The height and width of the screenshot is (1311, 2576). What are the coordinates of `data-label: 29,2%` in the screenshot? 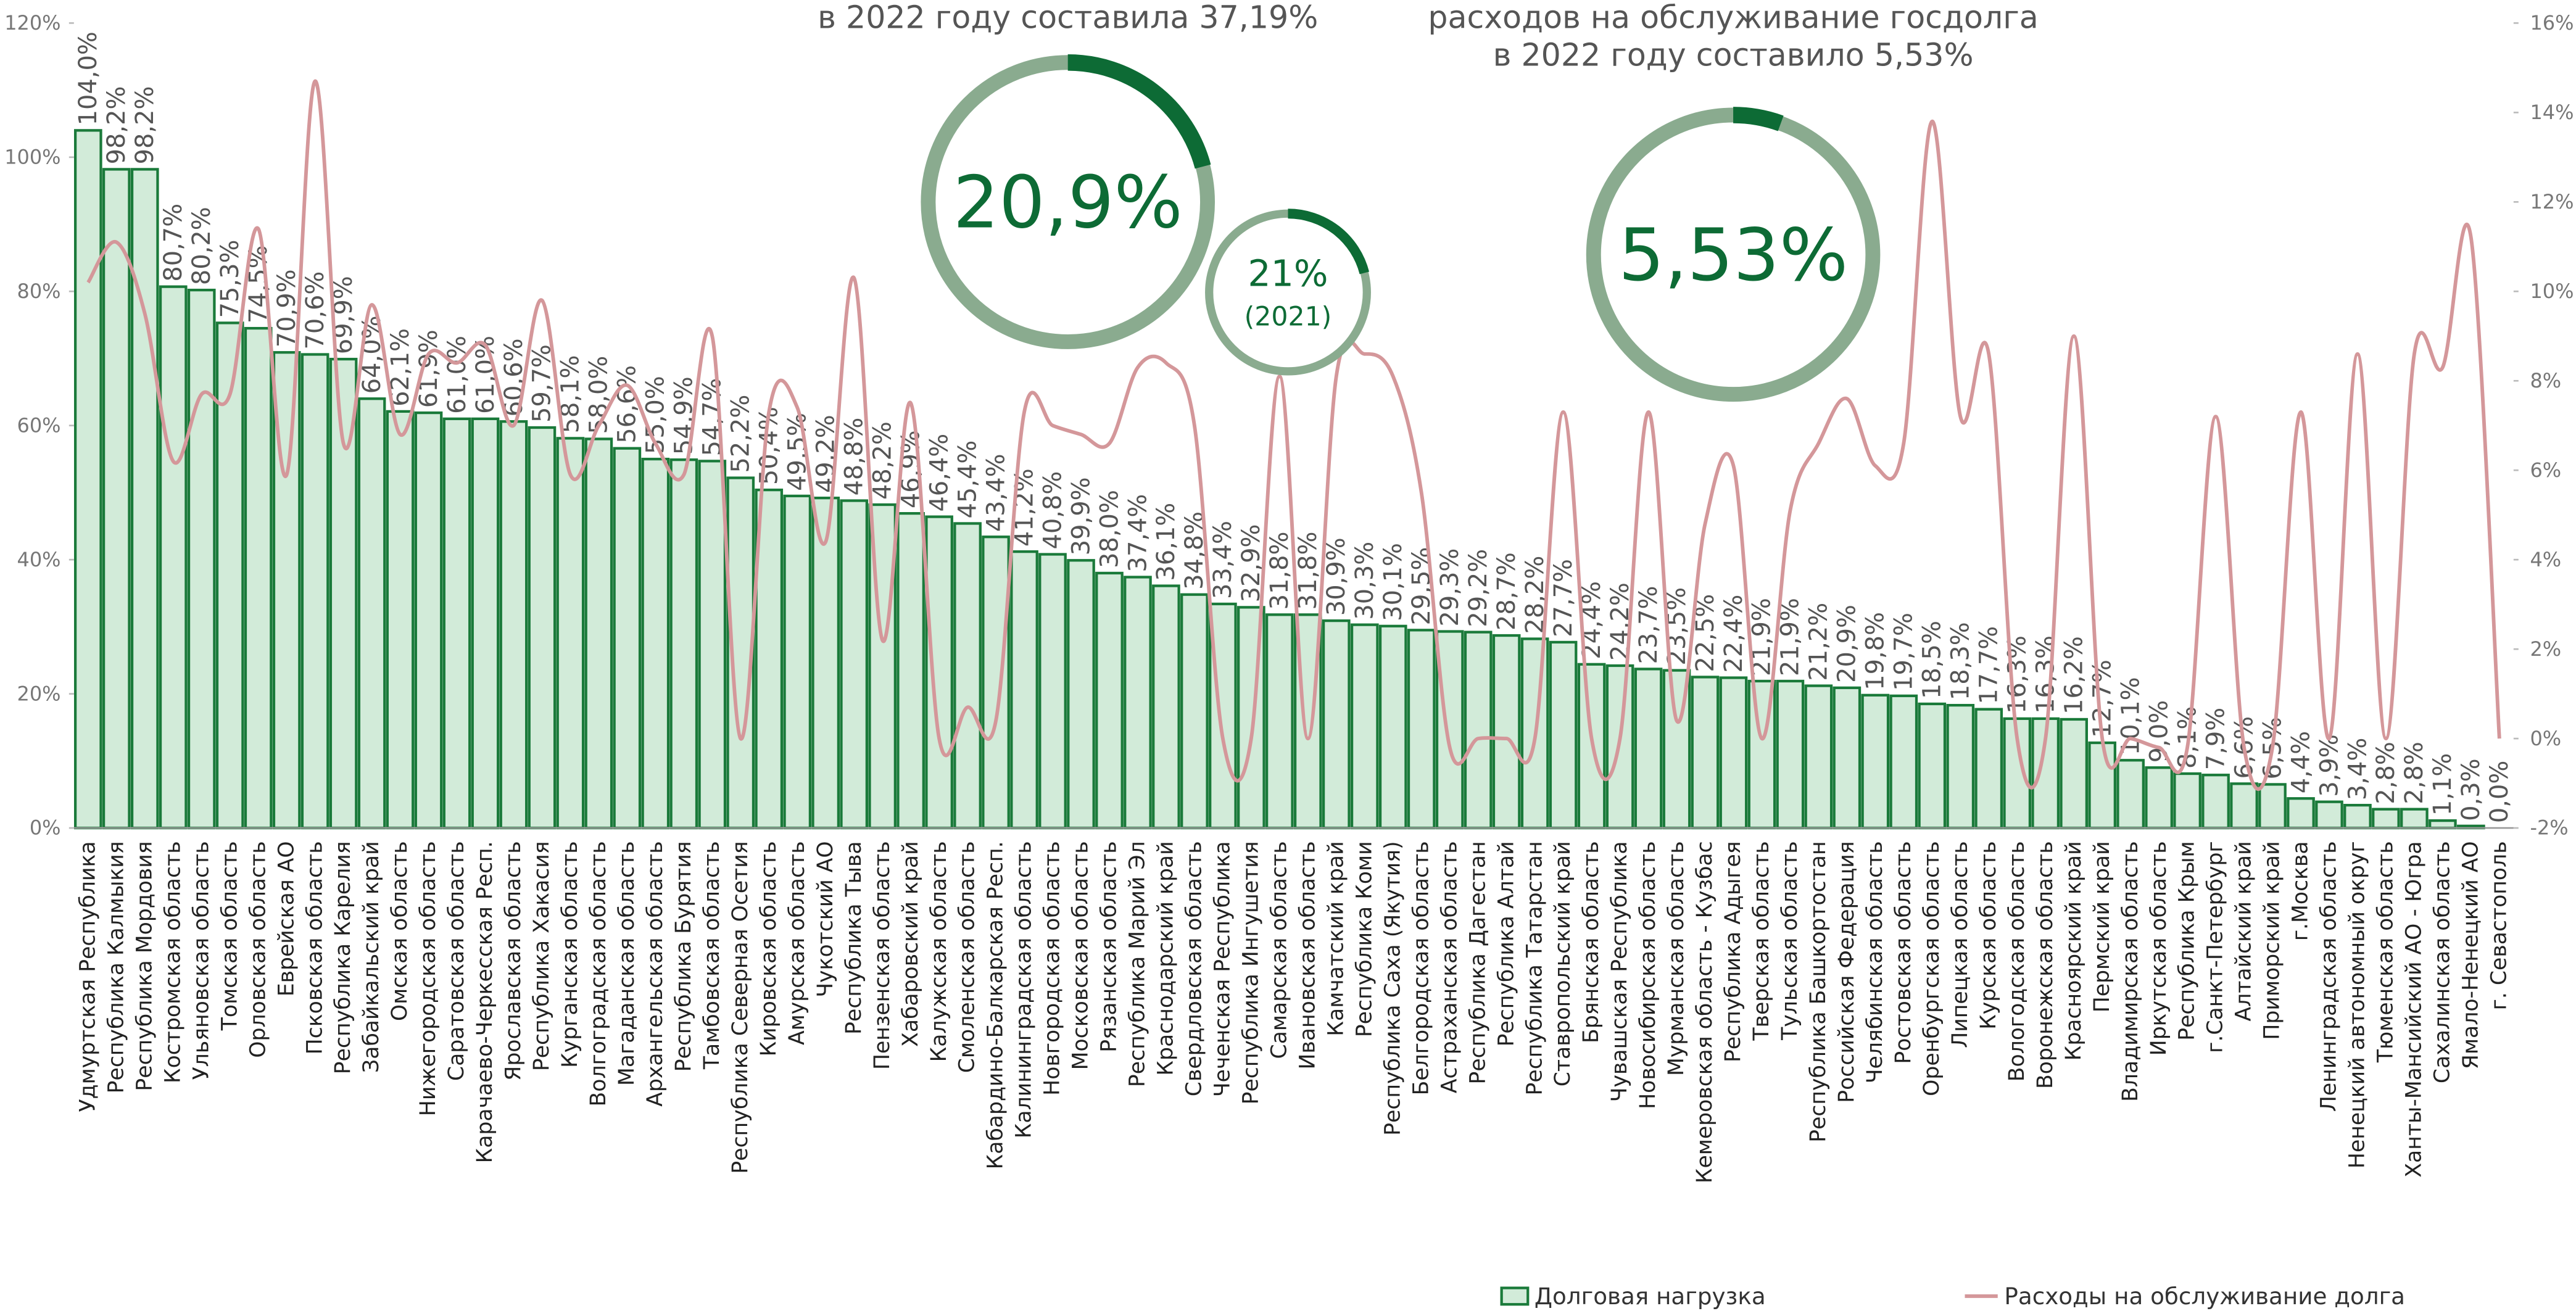 It's located at (1479, 588).